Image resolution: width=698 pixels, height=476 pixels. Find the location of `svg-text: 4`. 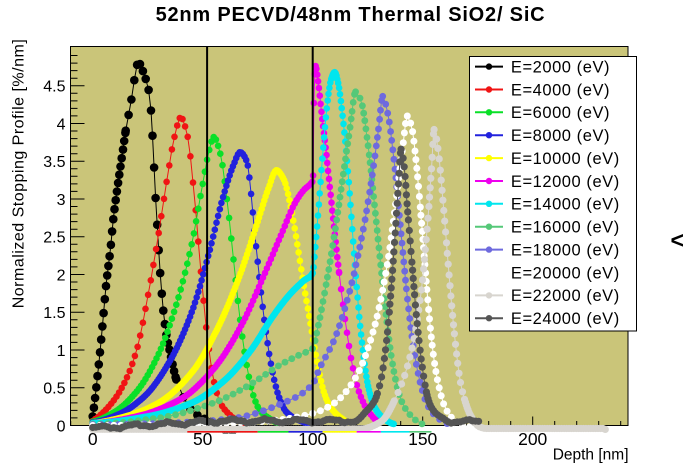

svg-text: 4 is located at coordinates (61, 124).